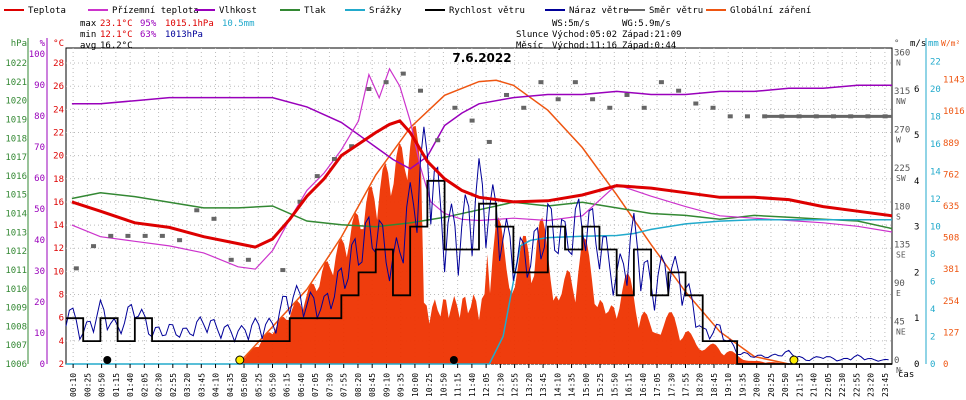  What do you see at coordinates (557, 385) in the screenshot?
I see `x-tick-label: 14:10` at bounding box center [557, 385].